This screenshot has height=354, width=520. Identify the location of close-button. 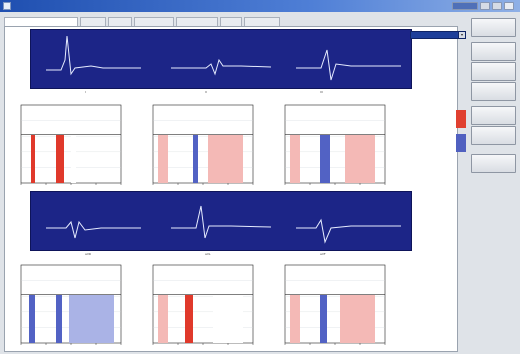
(509, 6).